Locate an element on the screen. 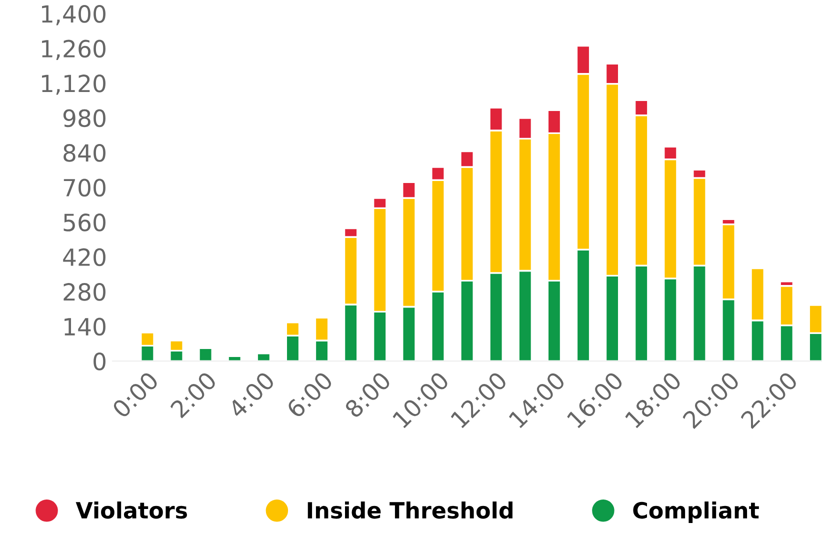  legend-label: Violators is located at coordinates (131, 510).